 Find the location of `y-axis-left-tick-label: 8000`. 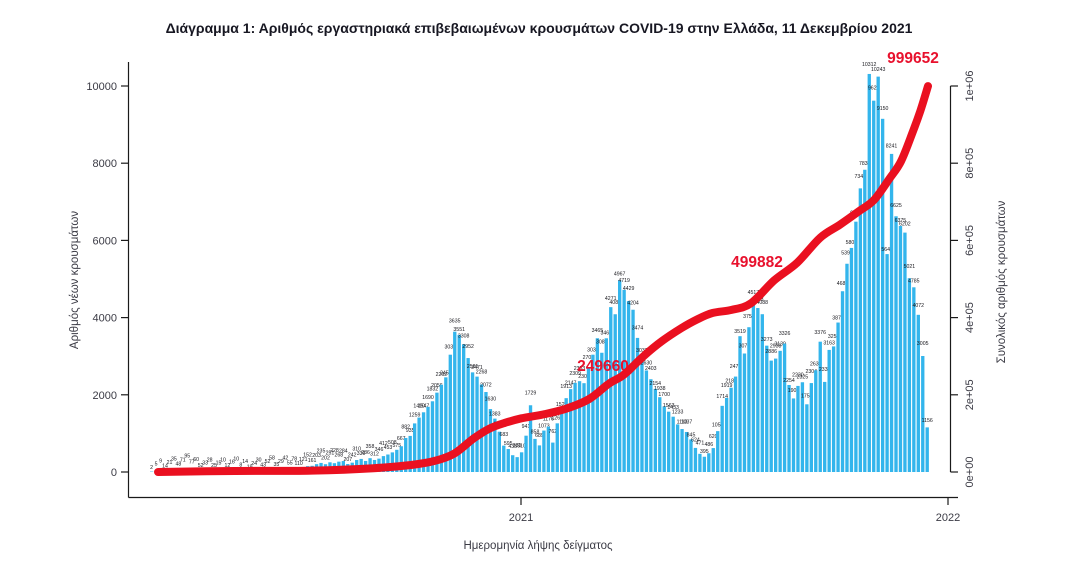

y-axis-left-tick-label: 8000 is located at coordinates (105, 164).